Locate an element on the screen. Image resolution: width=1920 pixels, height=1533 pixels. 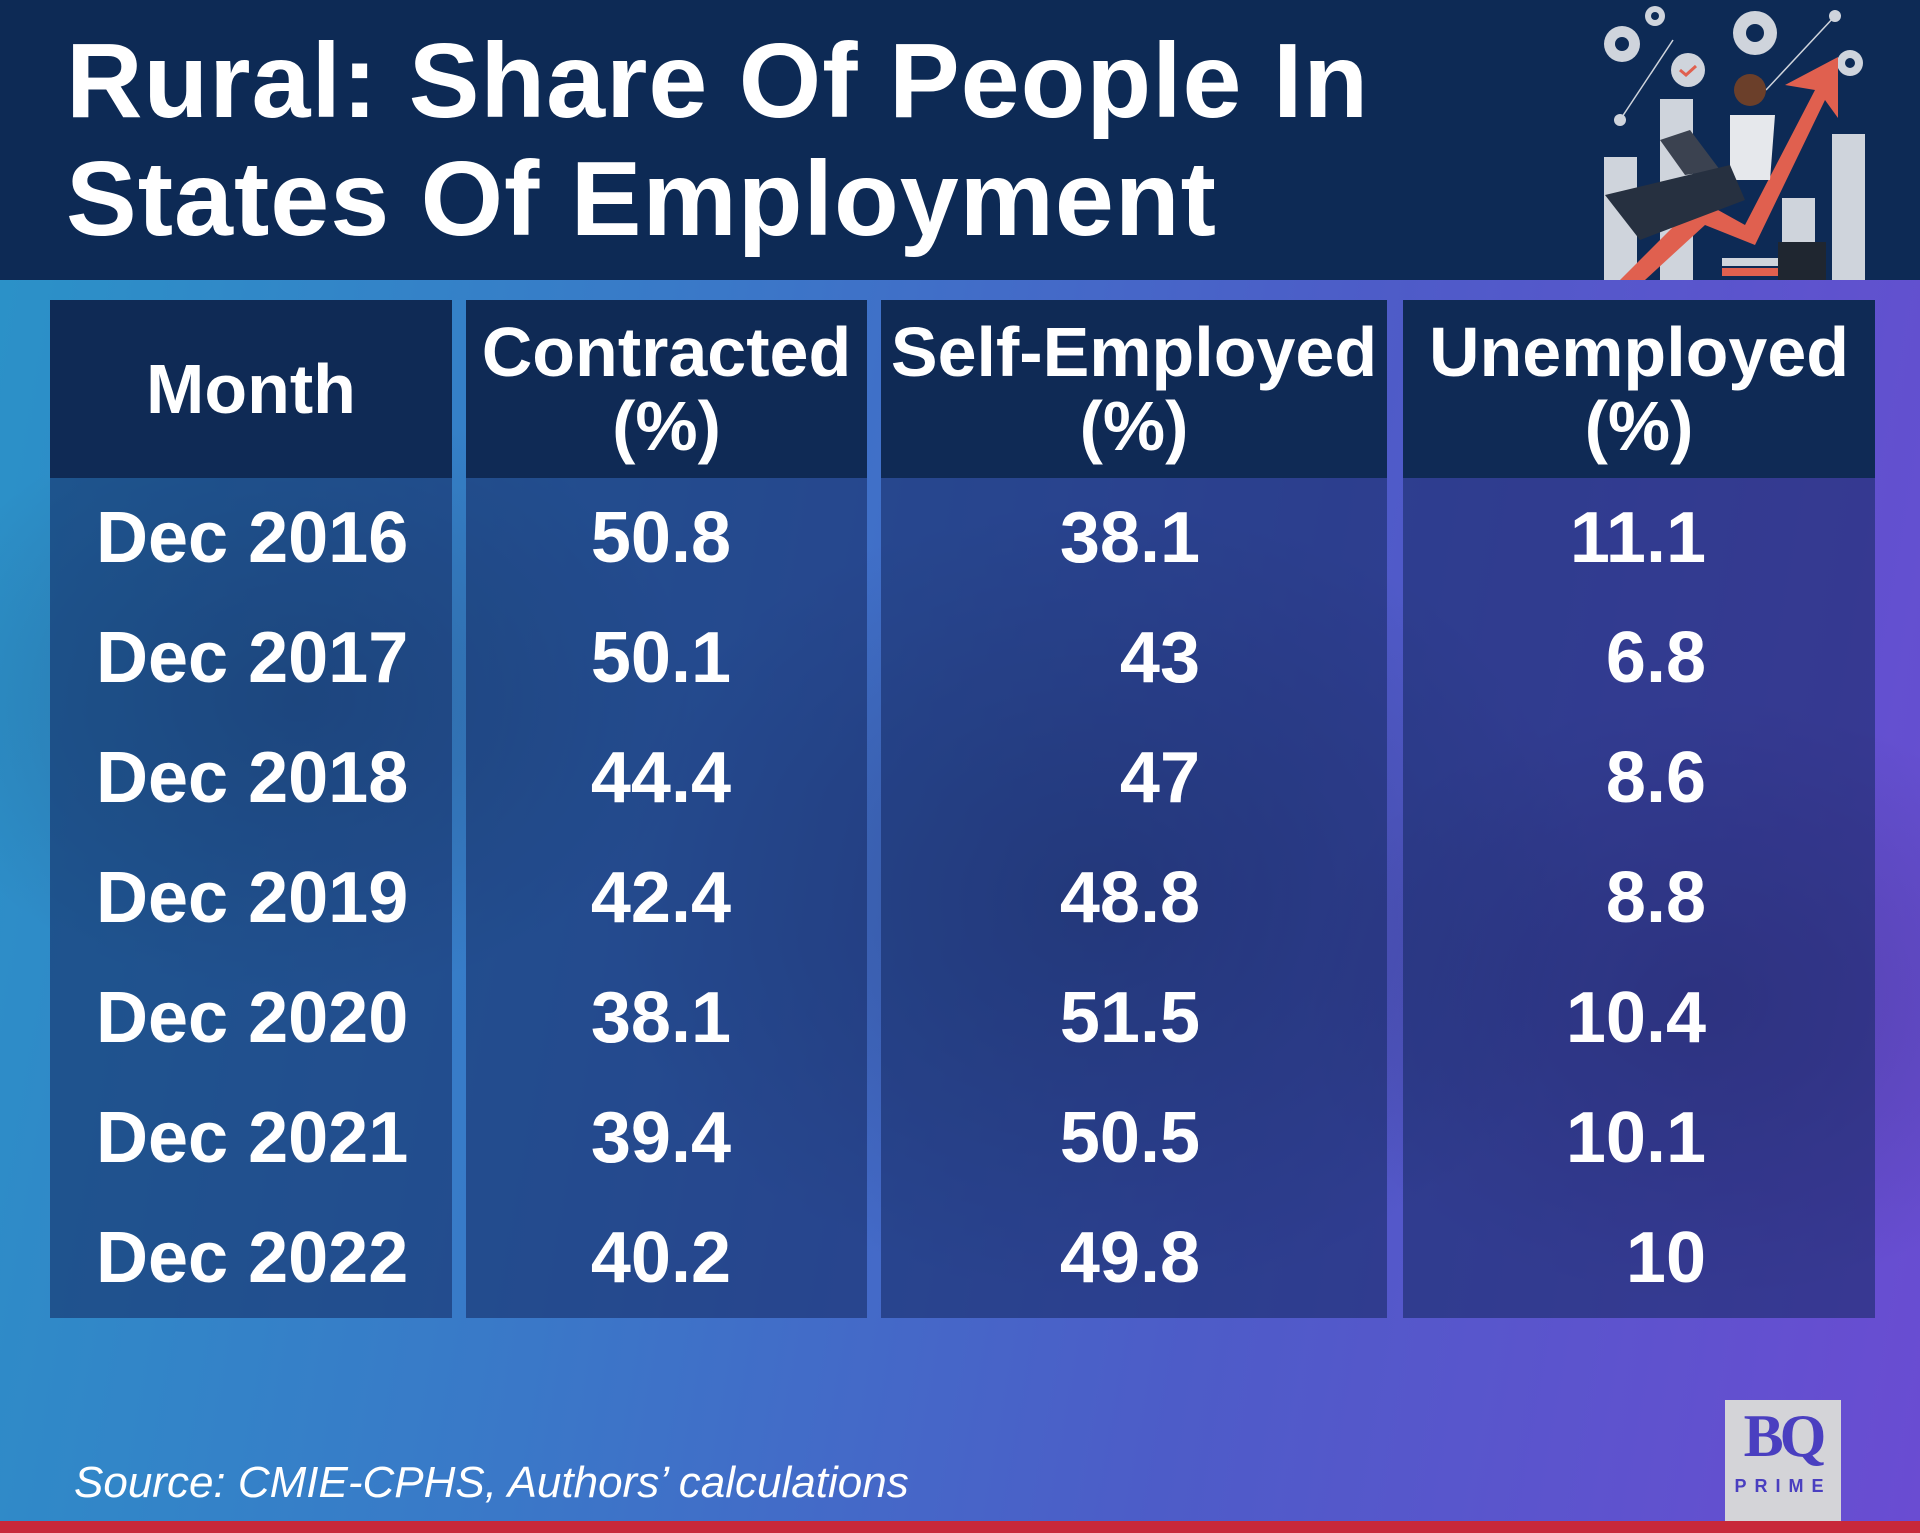
header-self-employed: Self-Employed (%) is located at coordinates (1134, 389).